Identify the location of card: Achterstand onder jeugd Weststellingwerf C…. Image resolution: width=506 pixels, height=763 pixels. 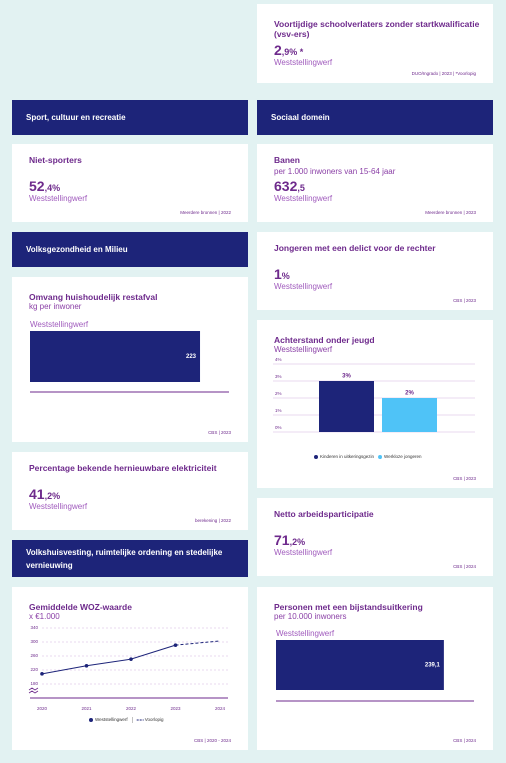
(375, 404).